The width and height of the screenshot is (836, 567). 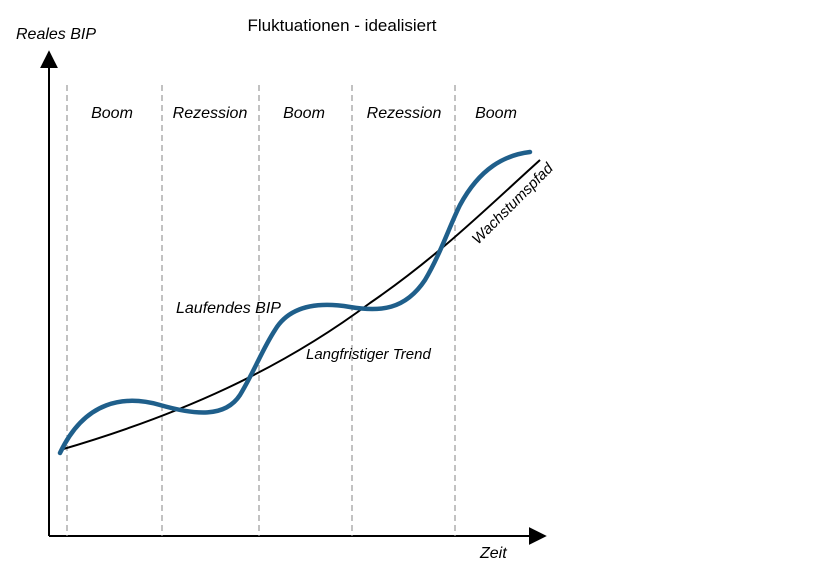 I want to click on trend-label: Langfristiger Trend, so click(x=368, y=354).